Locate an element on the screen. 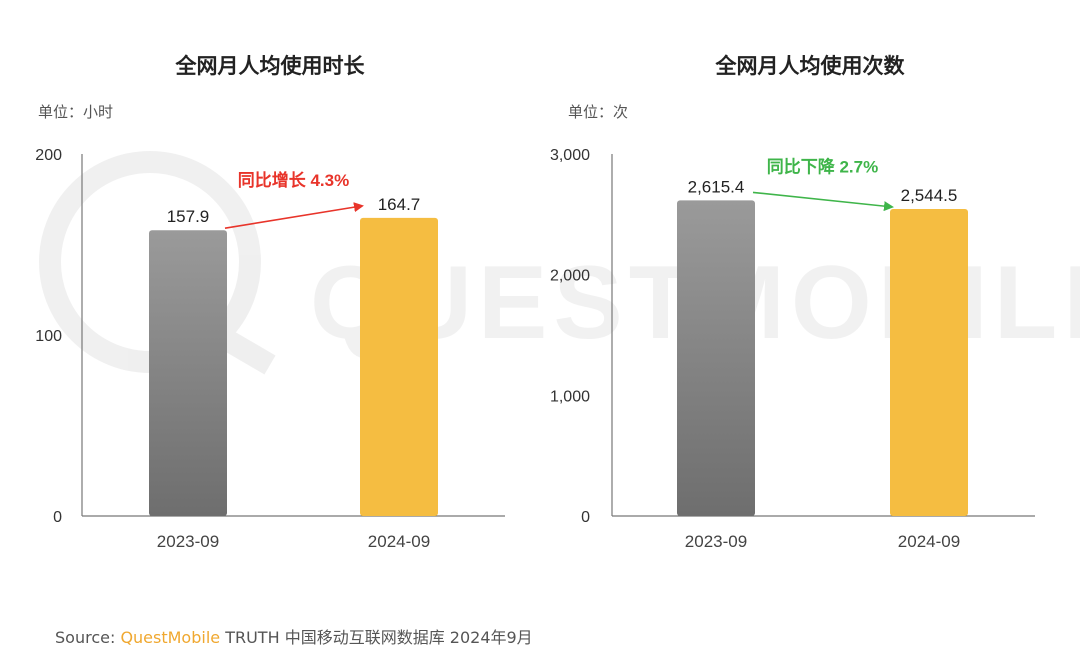 This screenshot has height=657, width=1080. y-tick-label: 200 is located at coordinates (48, 155).